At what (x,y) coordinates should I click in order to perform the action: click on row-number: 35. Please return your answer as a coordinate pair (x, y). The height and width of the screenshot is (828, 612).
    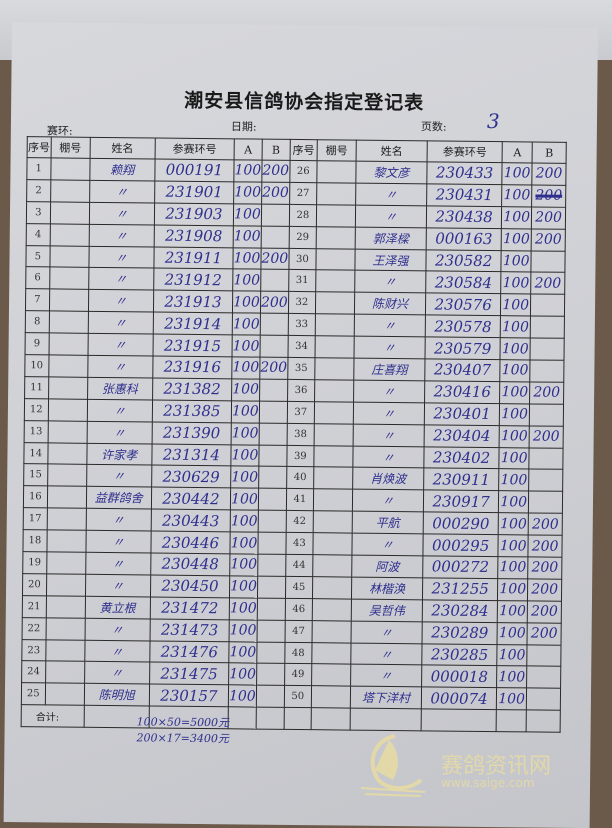
    Looking at the image, I should click on (301, 368).